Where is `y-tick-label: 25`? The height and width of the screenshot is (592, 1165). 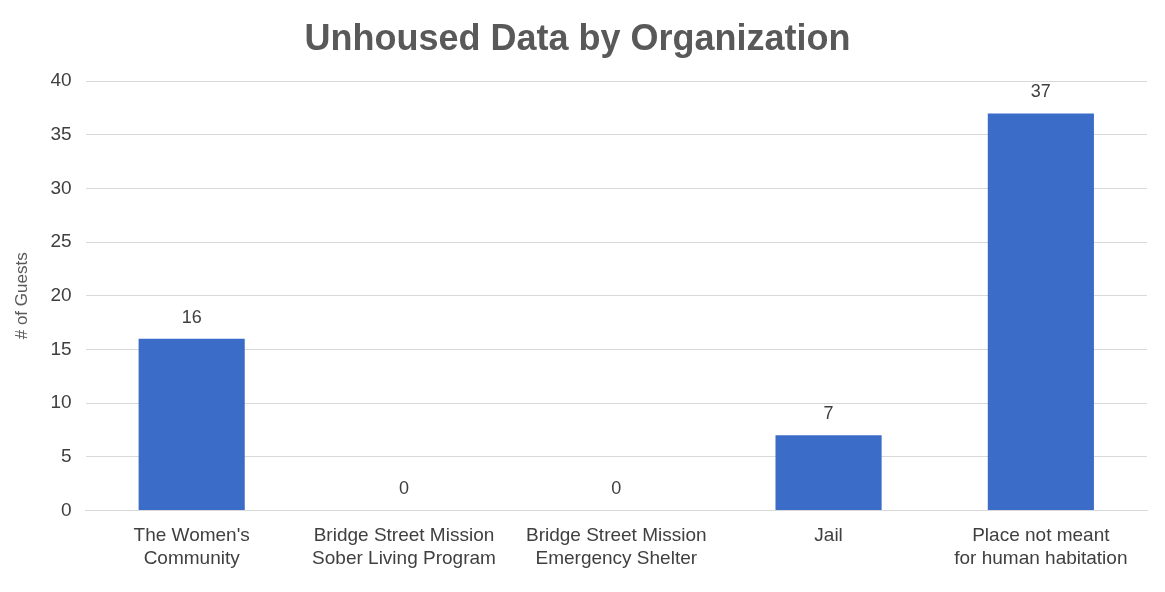 y-tick-label: 25 is located at coordinates (61, 241).